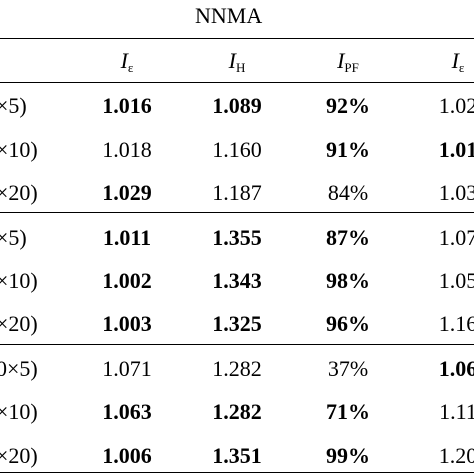  I want to click on header-i-epsilon: Iε, so click(127, 61).